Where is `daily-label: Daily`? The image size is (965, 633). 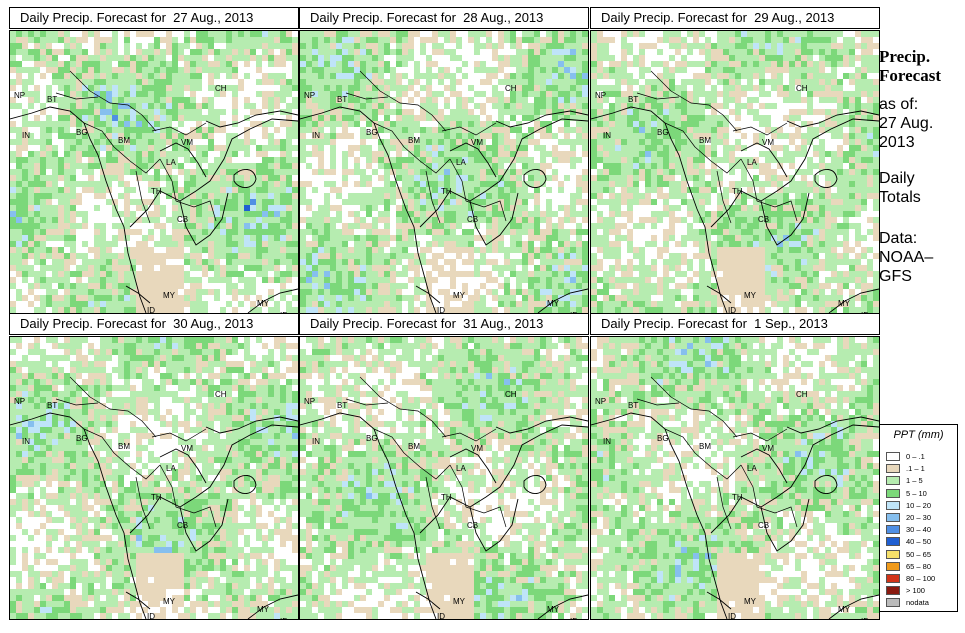
daily-label: Daily is located at coordinates (897, 178).